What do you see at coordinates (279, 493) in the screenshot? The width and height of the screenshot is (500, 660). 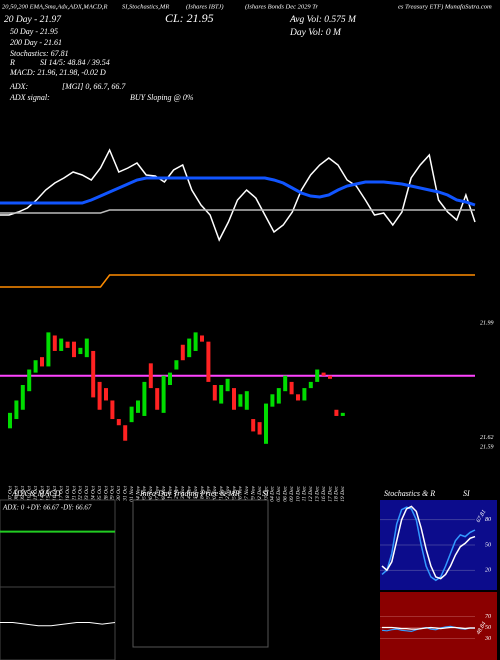 I see `x-tick-label: 05 Dec` at bounding box center [279, 493].